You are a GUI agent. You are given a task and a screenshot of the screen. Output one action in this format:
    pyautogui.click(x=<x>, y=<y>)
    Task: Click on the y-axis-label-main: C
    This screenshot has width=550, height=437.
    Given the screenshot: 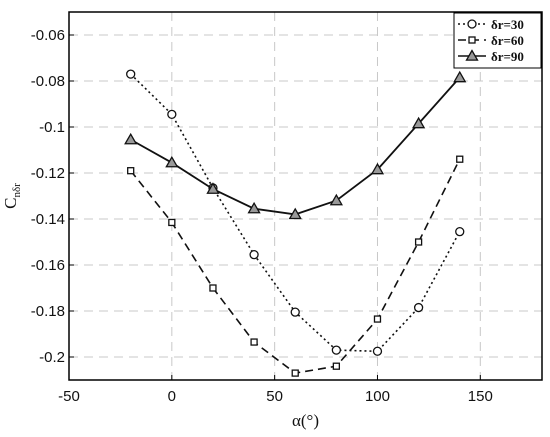 What is the action you would take?
    pyautogui.click(x=10, y=203)
    